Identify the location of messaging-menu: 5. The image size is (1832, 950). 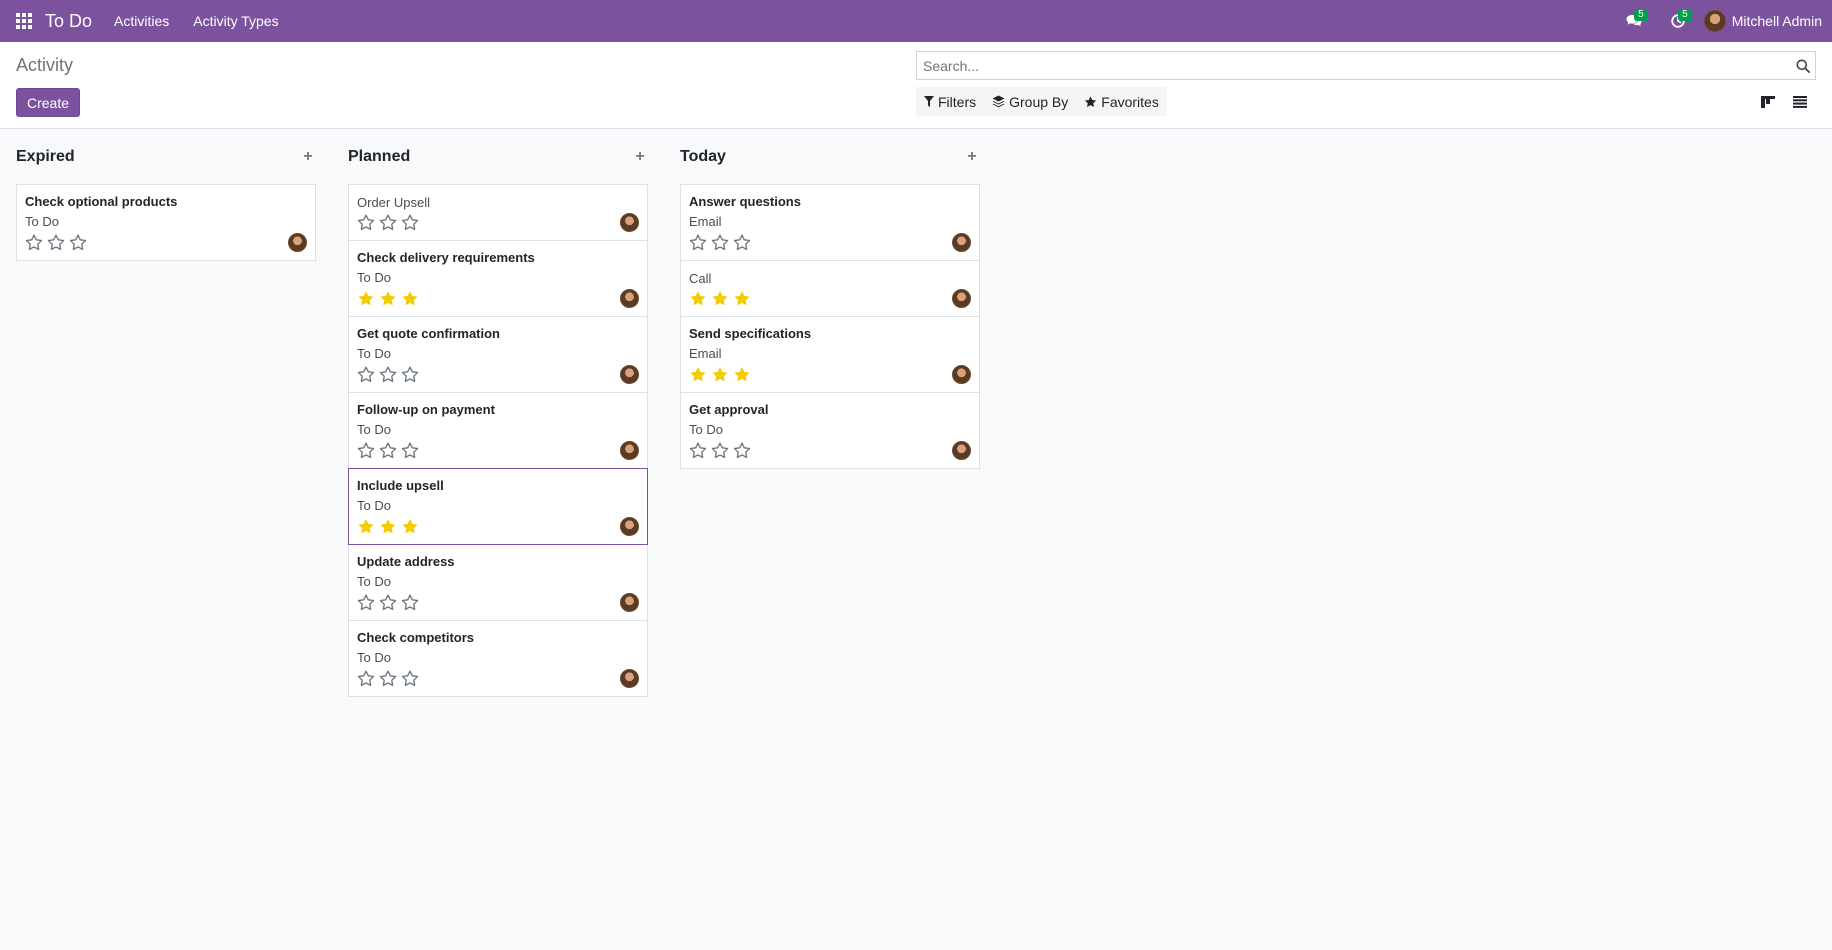
(1634, 21).